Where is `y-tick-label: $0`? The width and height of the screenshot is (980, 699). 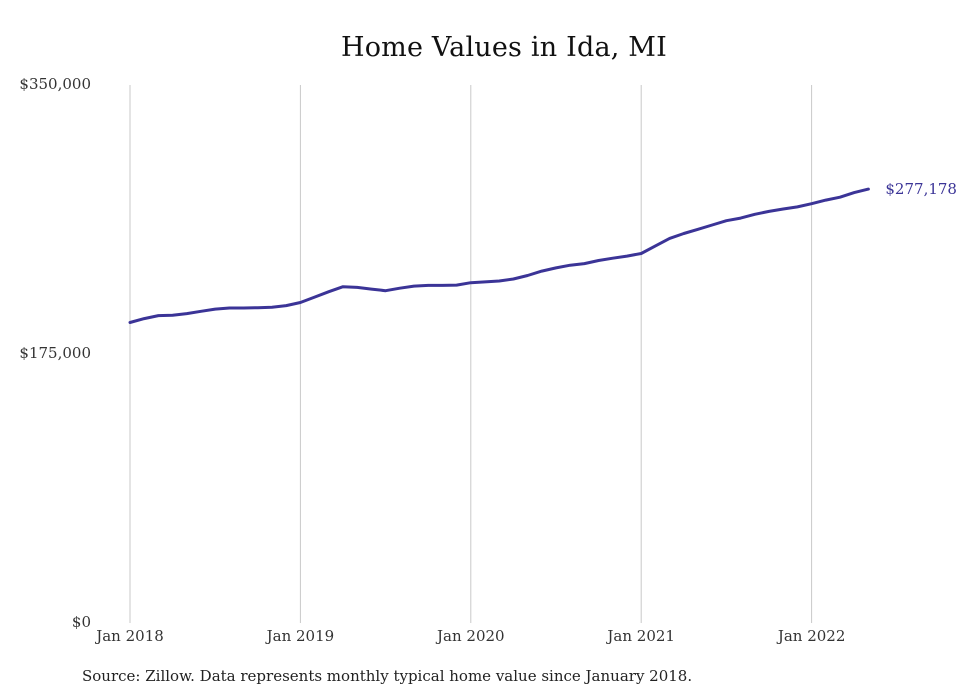
y-tick-label: $0 is located at coordinates (81, 622).